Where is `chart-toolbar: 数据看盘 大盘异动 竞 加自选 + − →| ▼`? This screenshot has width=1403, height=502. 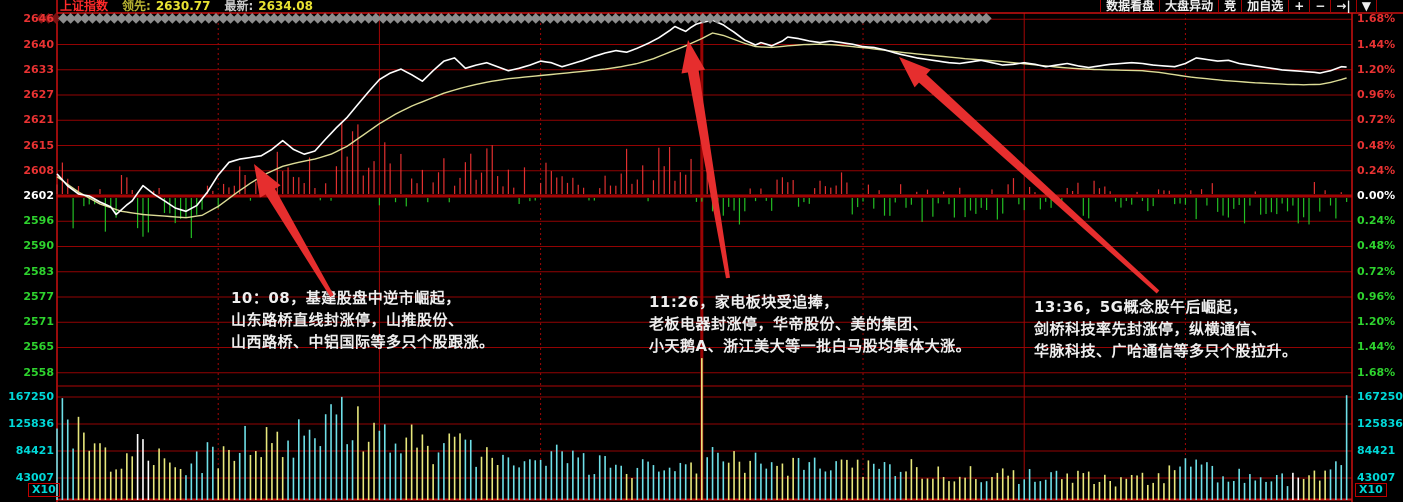 chart-toolbar: 数据看盘 大盘异动 竞 加自选 + − →| ▼ is located at coordinates (1238, 6).